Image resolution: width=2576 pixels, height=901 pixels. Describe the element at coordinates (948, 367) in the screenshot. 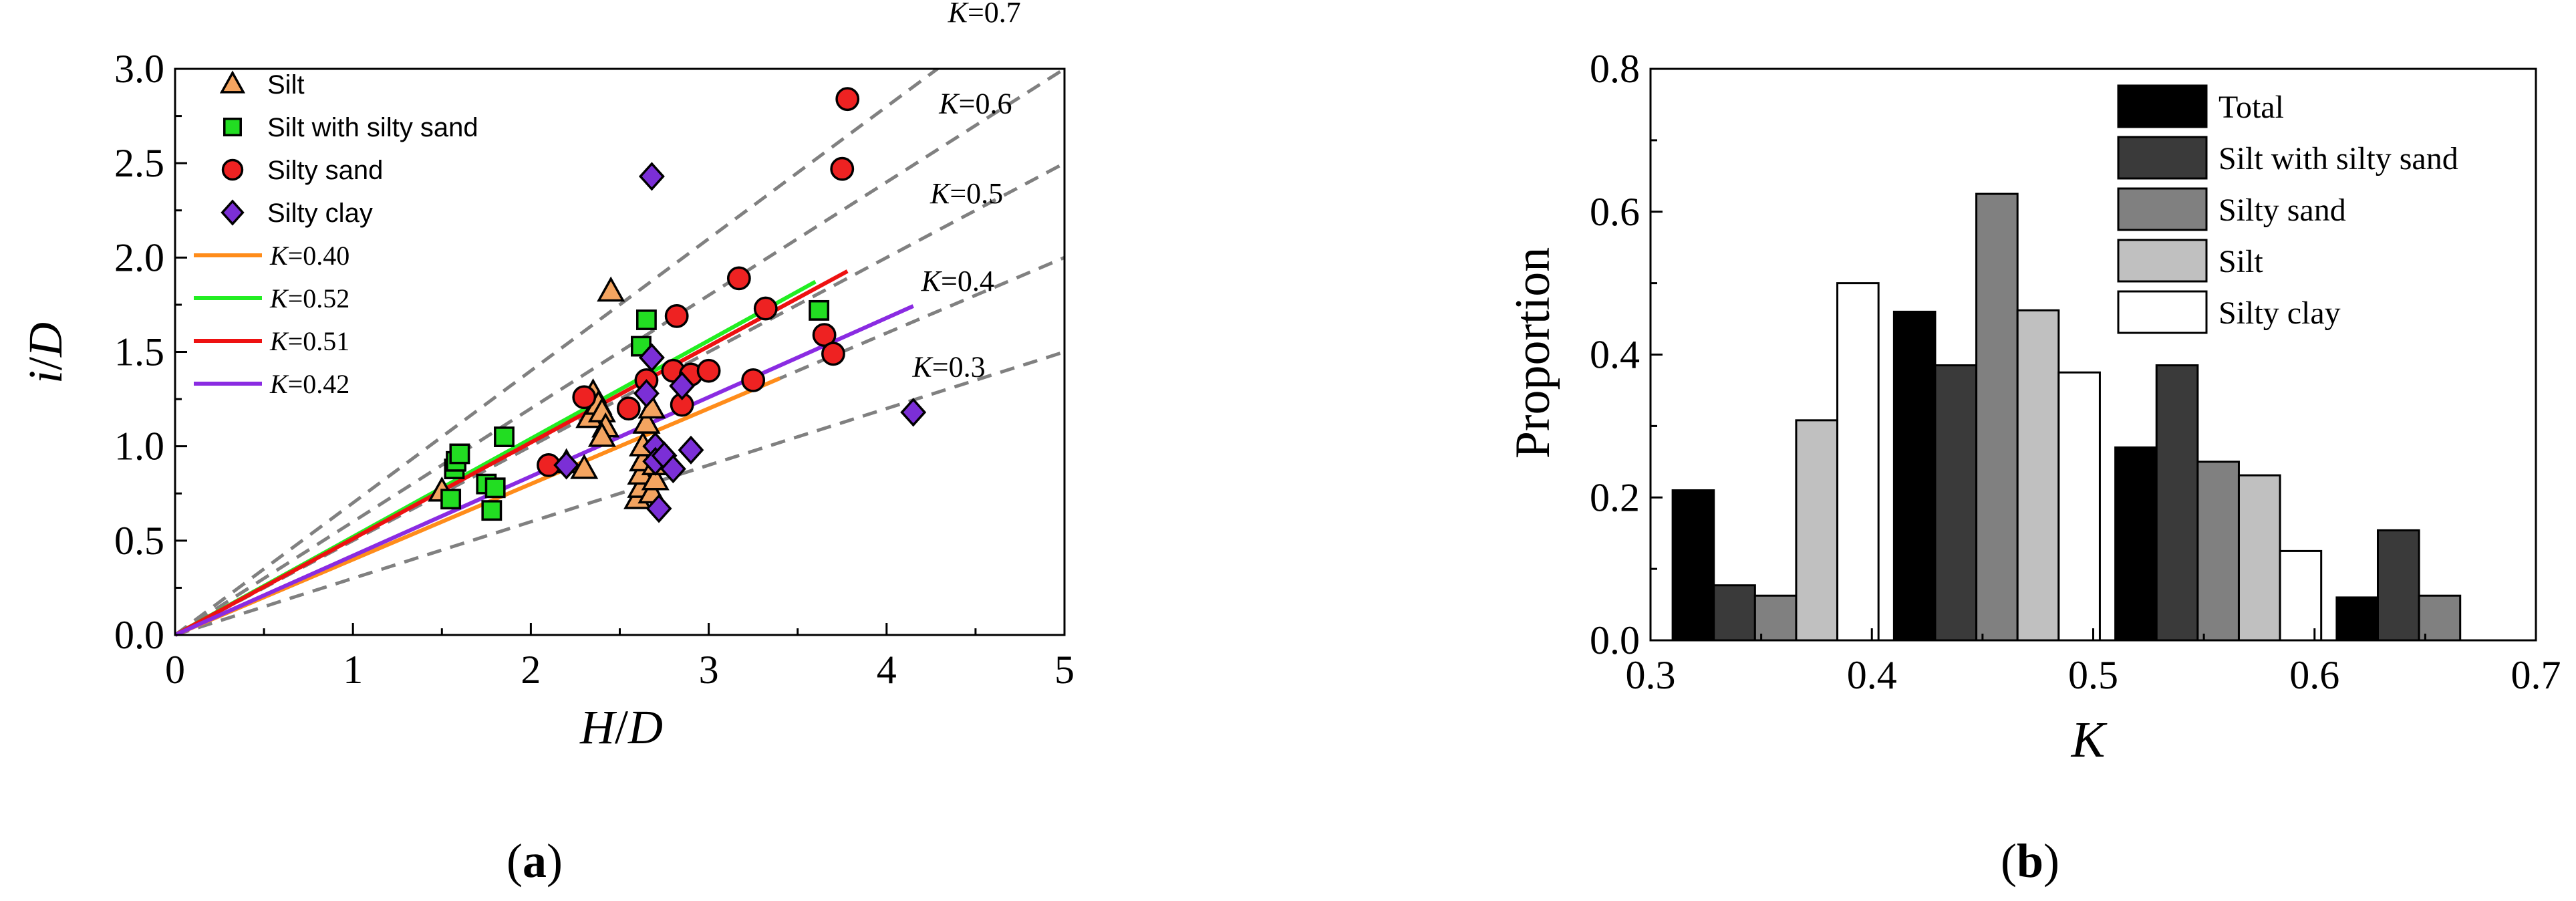

I see `reference-line-label: K=0.3` at that location.